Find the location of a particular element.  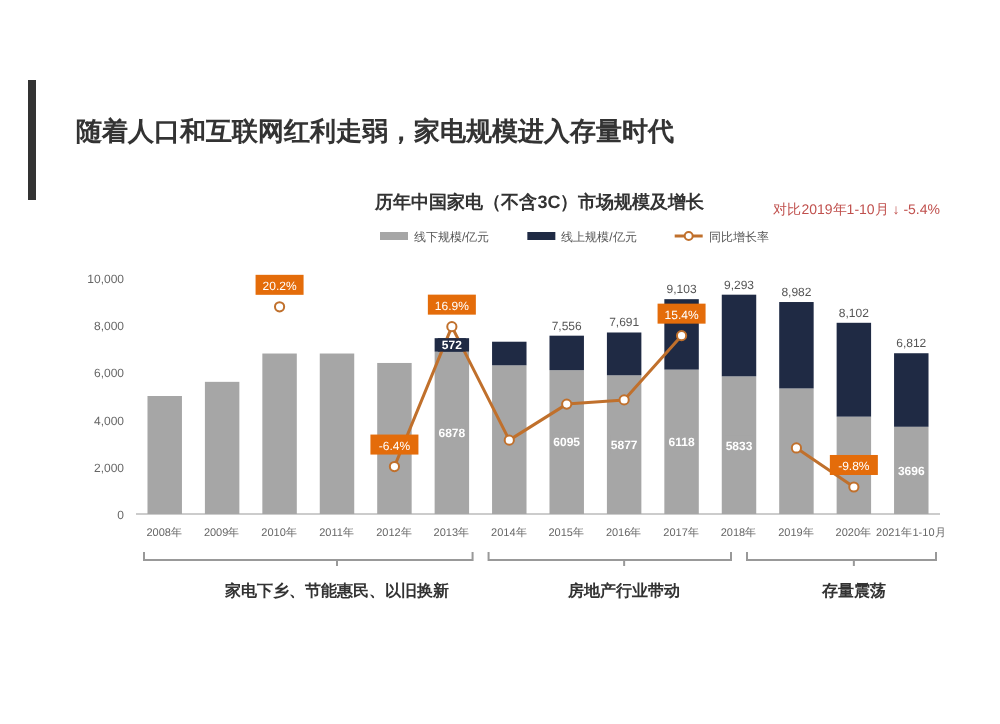

chart-title: 随着人口和互联网红利走弱，家电规模进入存量时代 is located at coordinates (375, 131).